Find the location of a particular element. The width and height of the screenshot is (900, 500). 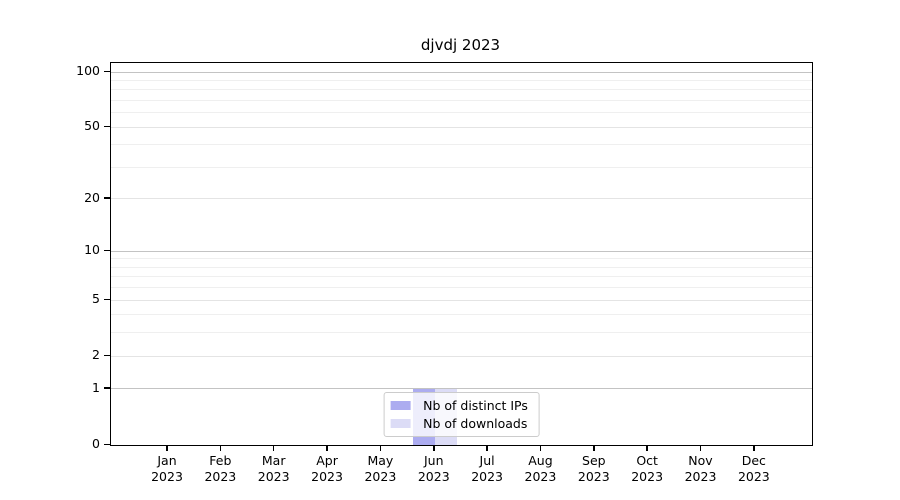

x-tick-label: Apr 2023 is located at coordinates (327, 468).